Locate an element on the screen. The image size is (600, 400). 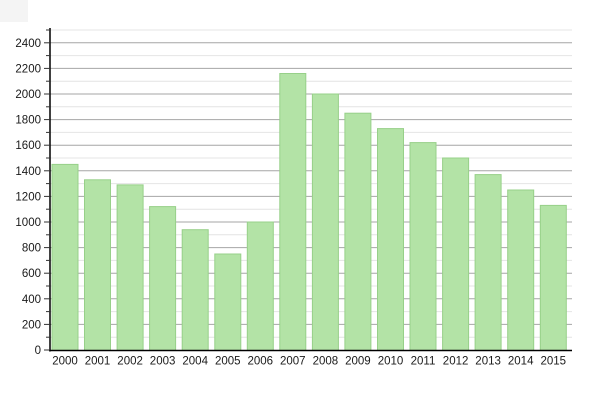
x-tick-label-2002: 2002 is located at coordinates (130, 362).